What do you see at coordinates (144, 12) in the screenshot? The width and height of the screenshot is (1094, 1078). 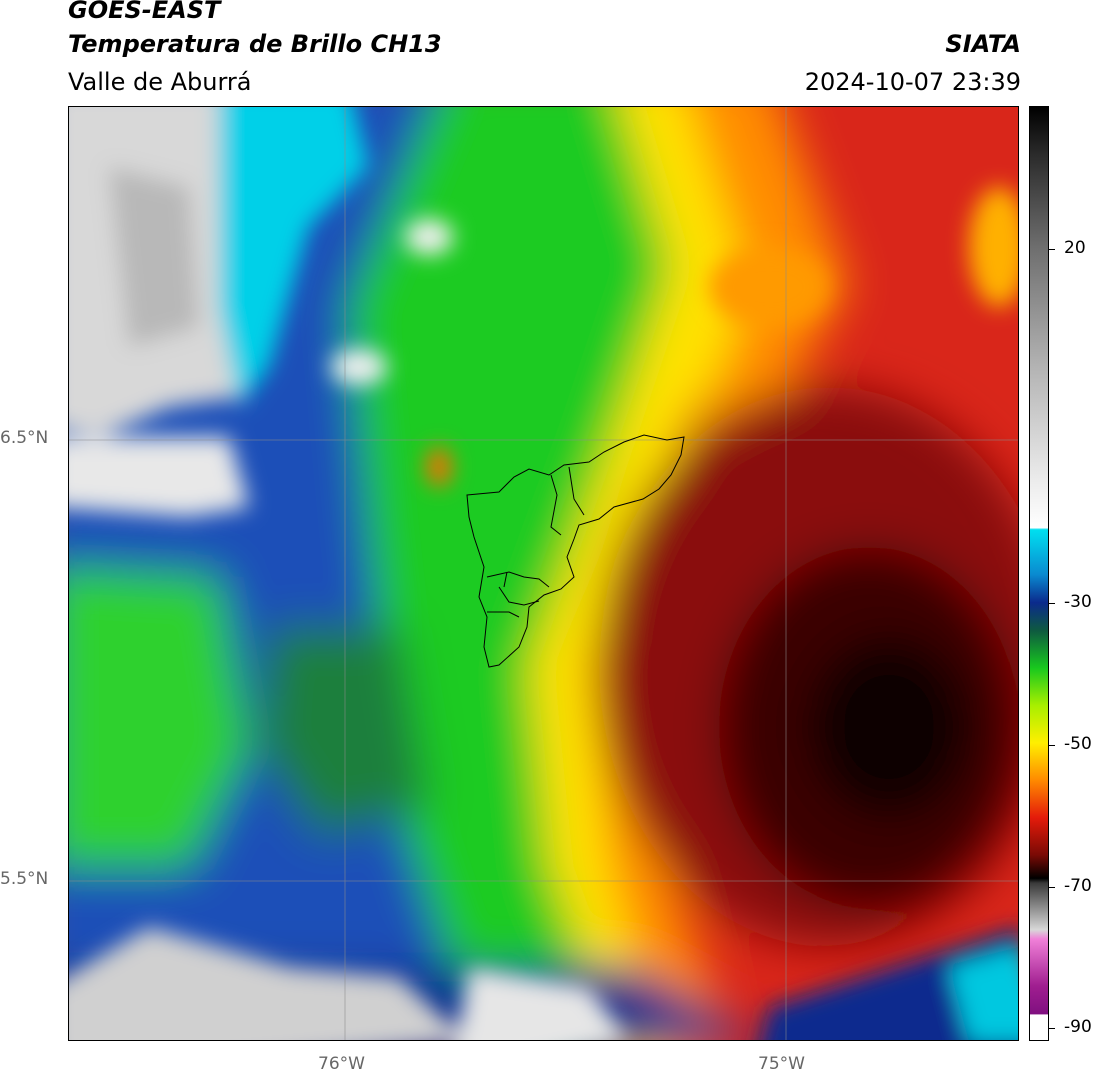 I see `satellite-title: GOES-EAST` at bounding box center [144, 12].